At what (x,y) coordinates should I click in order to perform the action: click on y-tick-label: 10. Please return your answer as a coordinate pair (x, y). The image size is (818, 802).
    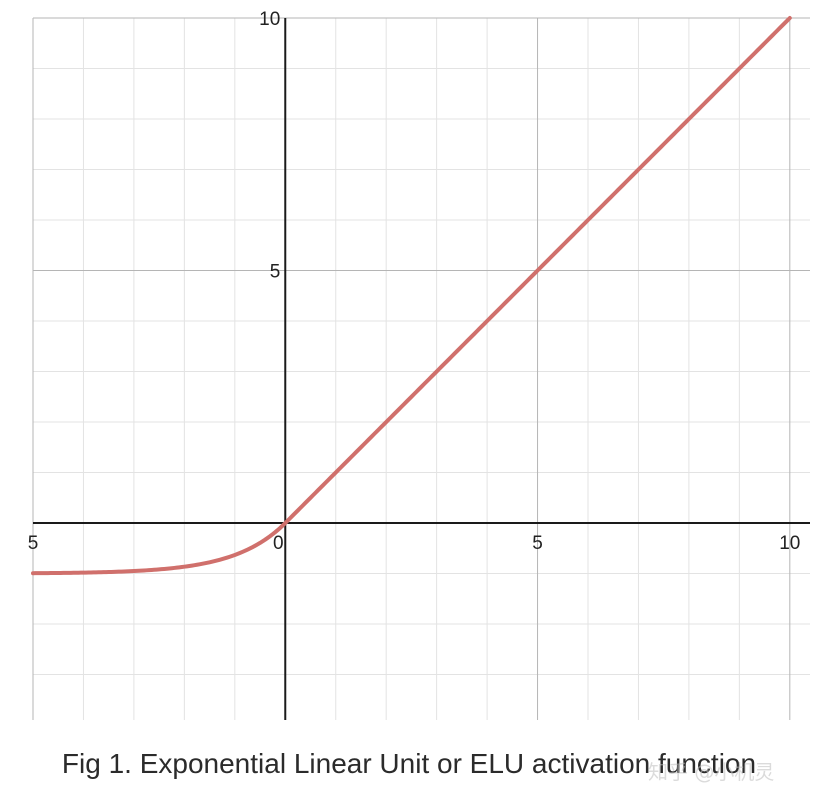
    Looking at the image, I should click on (269, 19).